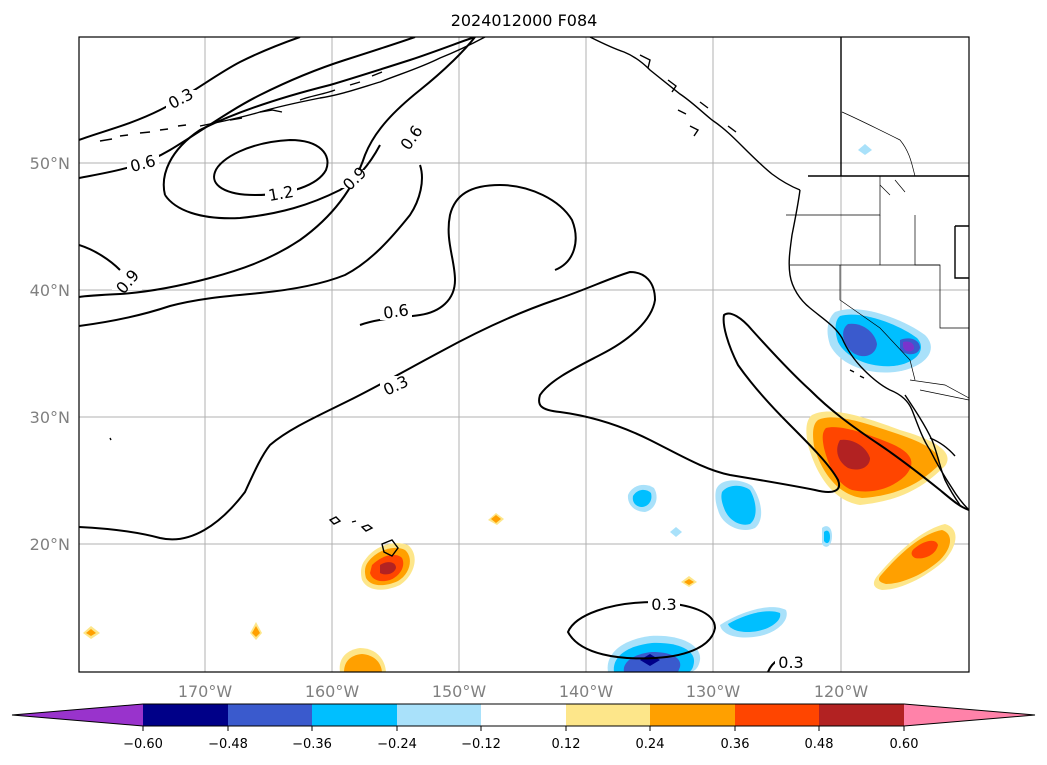  What do you see at coordinates (524, 20) in the screenshot?
I see `map-title: 2024012000 F084` at bounding box center [524, 20].